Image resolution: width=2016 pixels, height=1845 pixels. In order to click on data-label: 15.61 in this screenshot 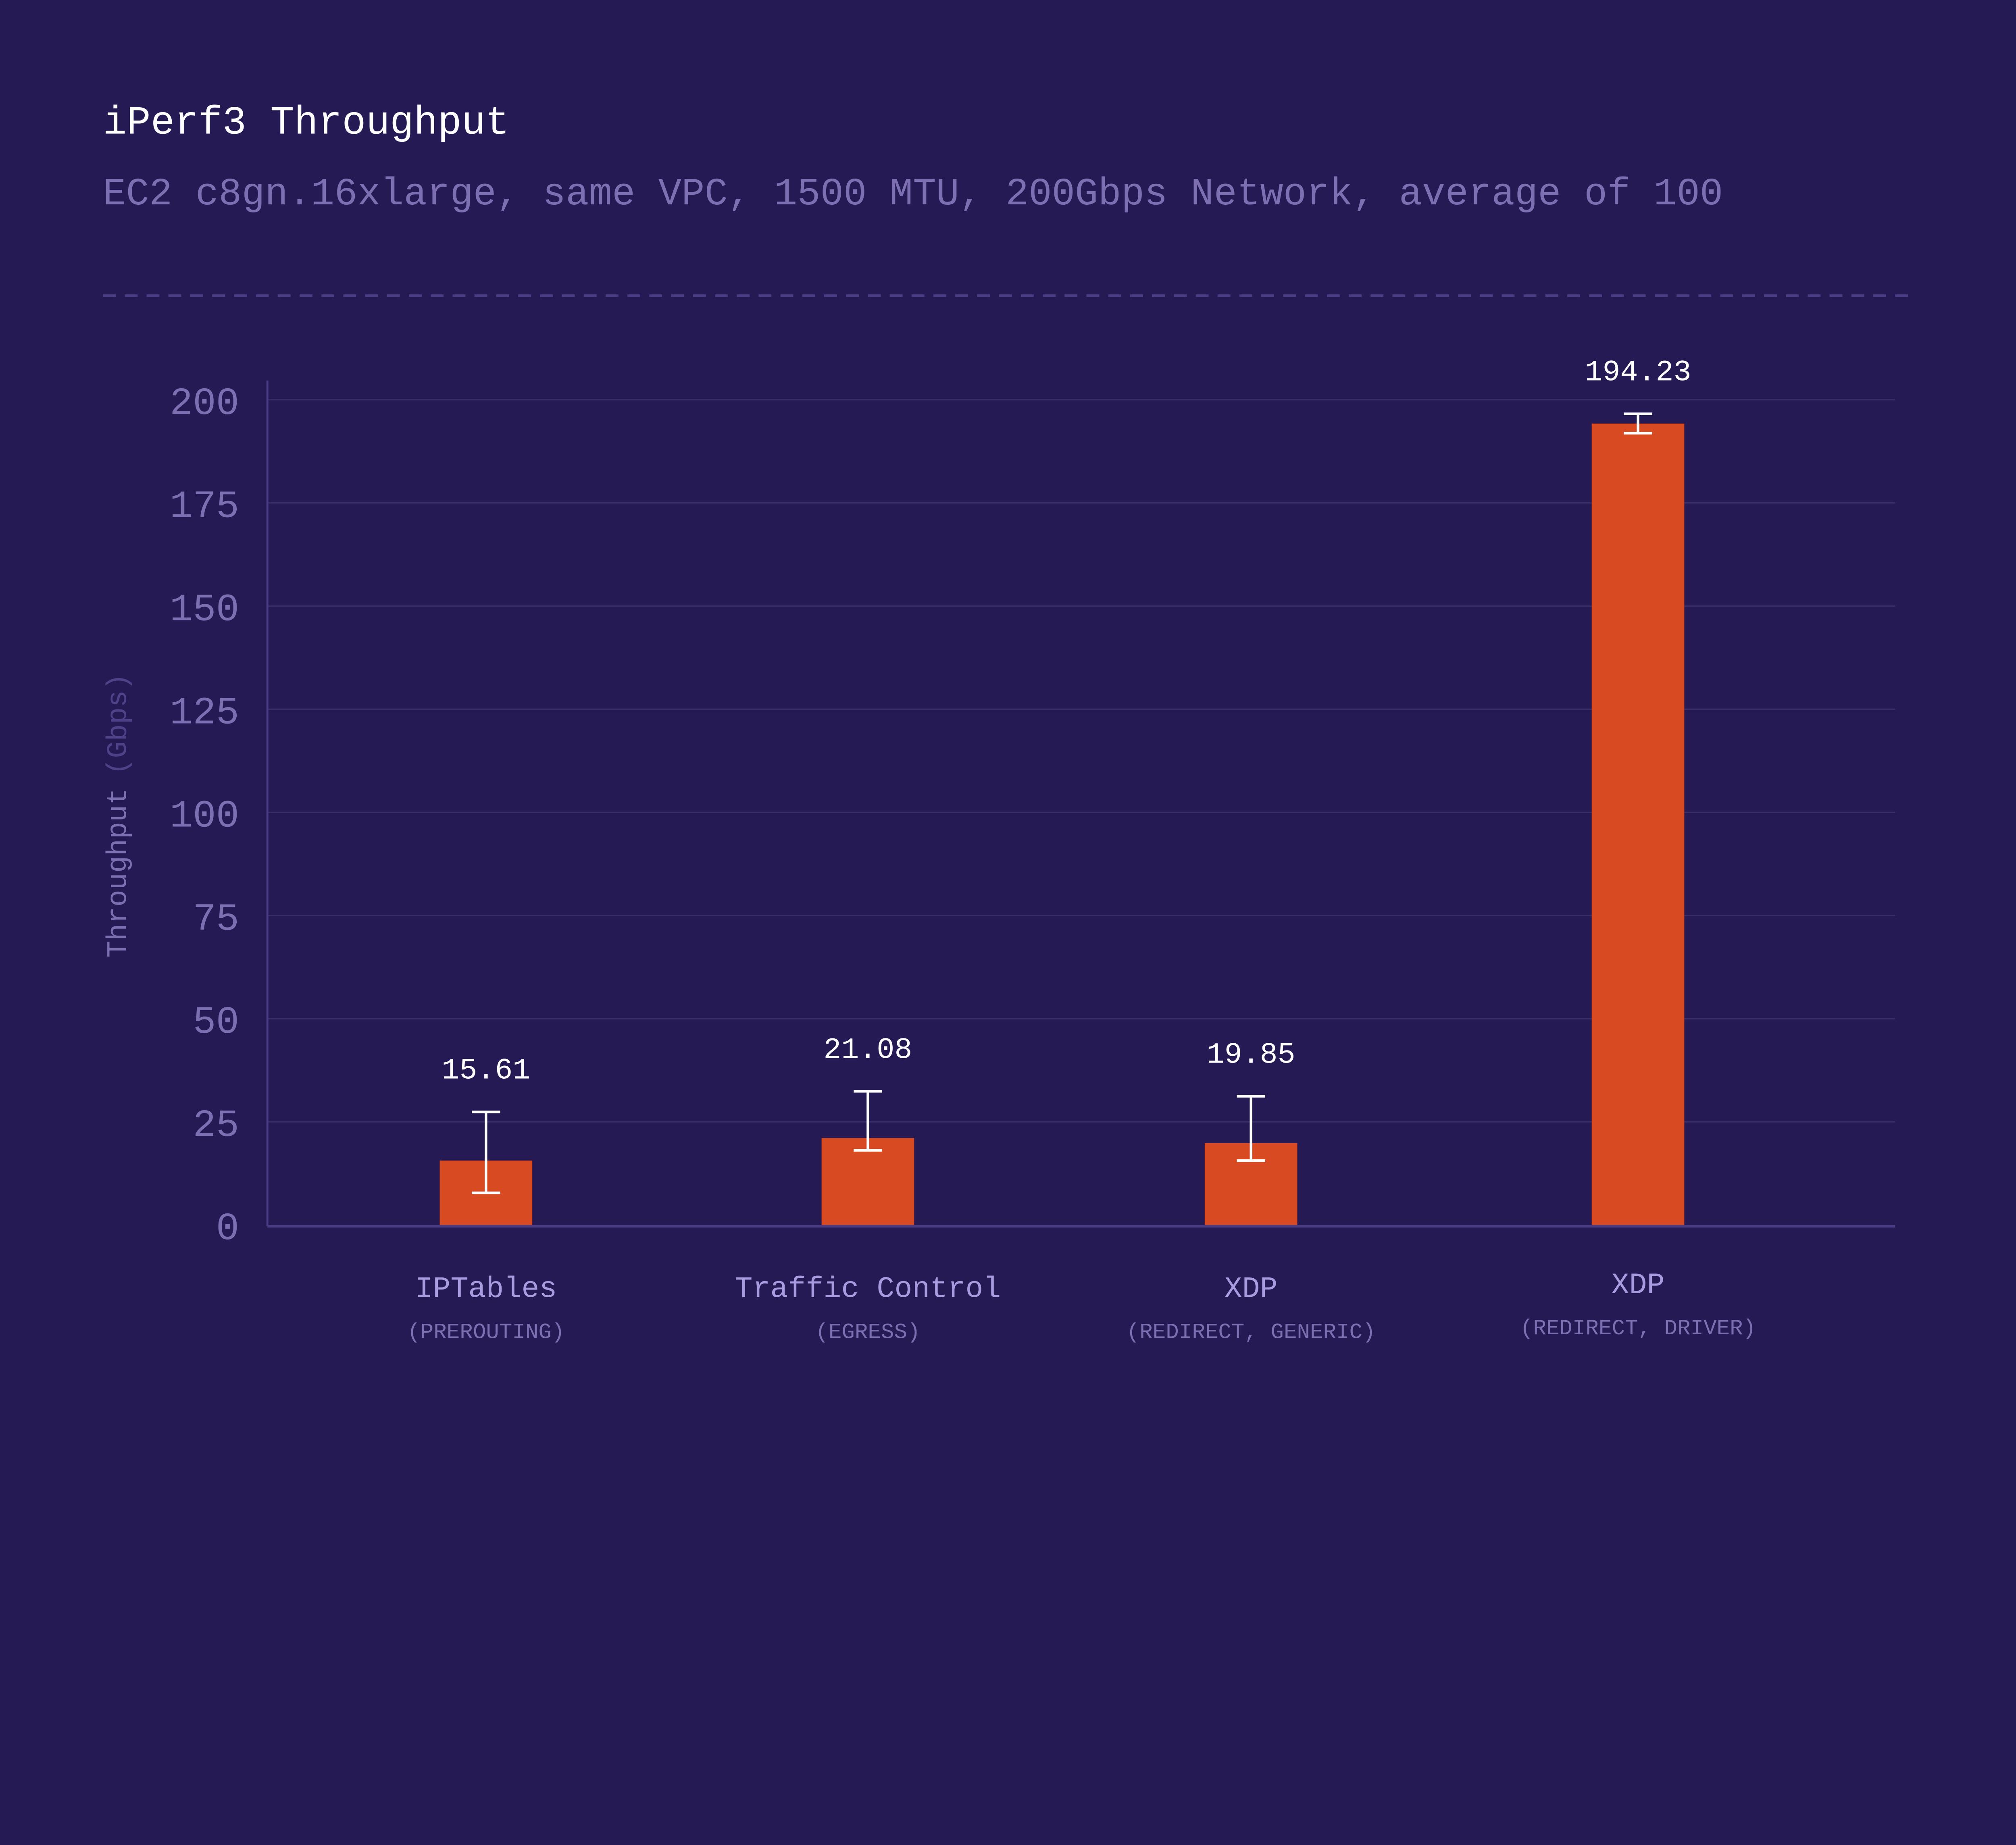, I will do `click(486, 1071)`.